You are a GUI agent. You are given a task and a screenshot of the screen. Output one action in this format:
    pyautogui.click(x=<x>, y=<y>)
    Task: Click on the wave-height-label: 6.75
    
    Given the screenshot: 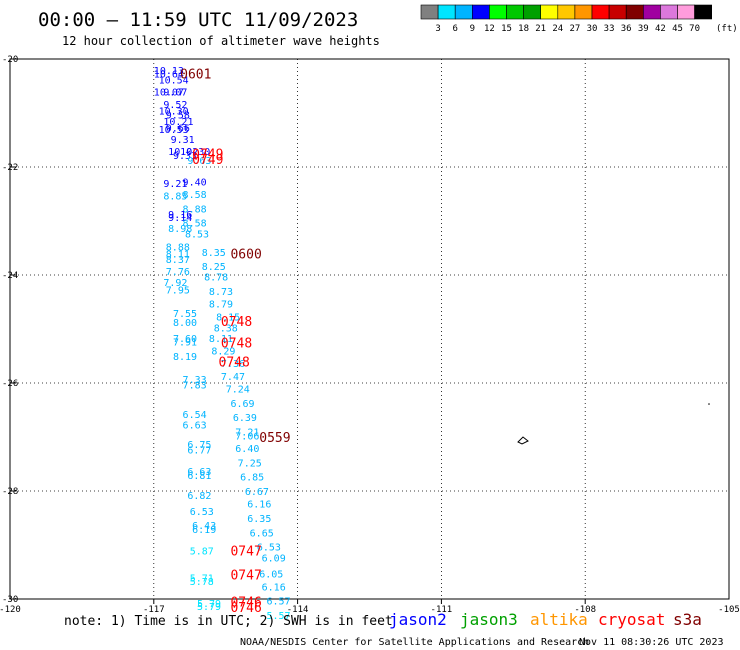 What is the action you would take?
    pyautogui.click(x=199, y=445)
    